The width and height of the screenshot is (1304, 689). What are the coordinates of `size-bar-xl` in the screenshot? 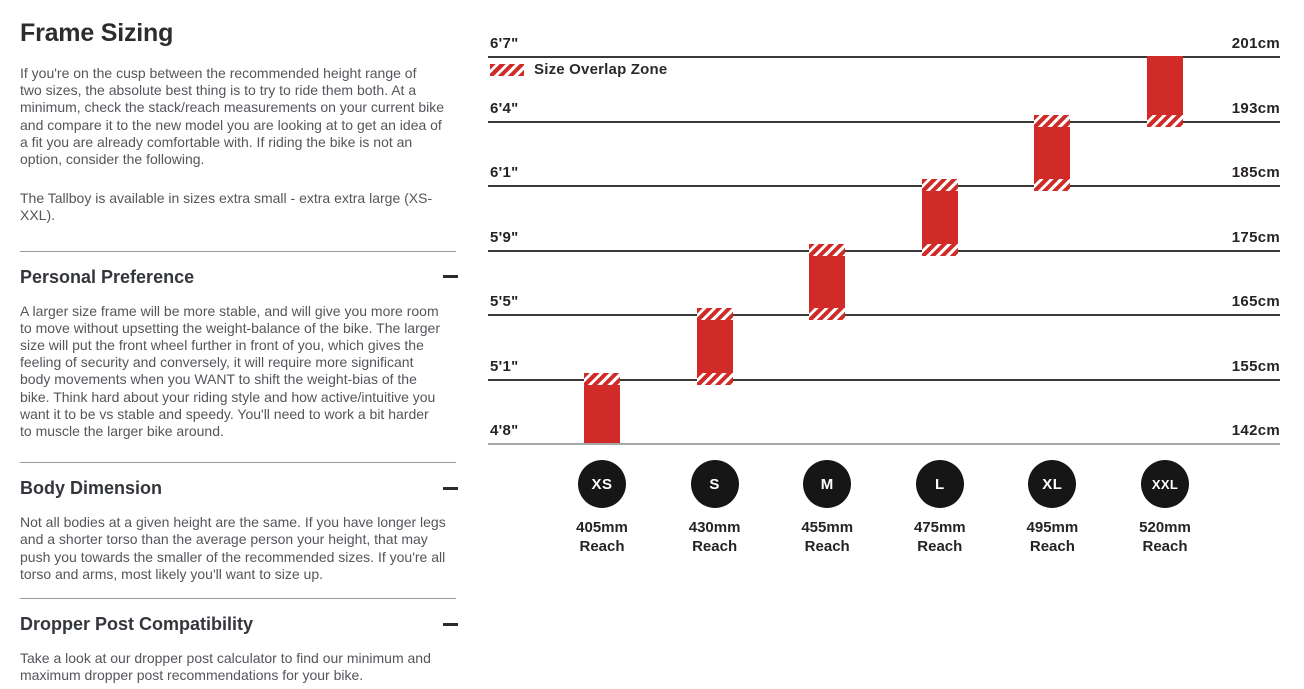 It's located at (1052, 152).